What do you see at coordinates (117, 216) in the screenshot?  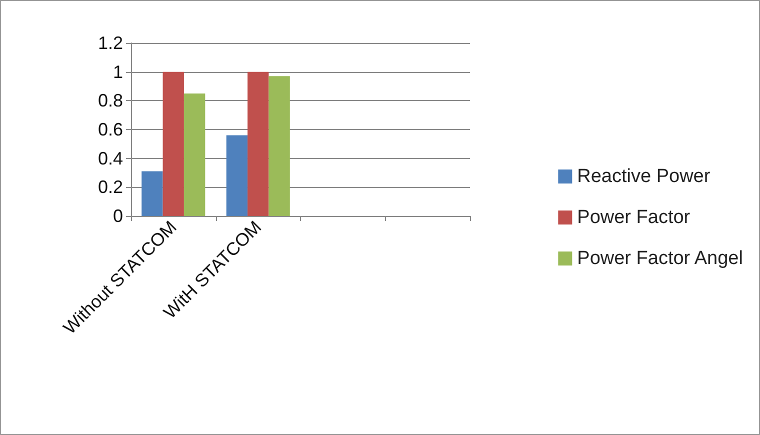 I see `y-tick-label: 0` at bounding box center [117, 216].